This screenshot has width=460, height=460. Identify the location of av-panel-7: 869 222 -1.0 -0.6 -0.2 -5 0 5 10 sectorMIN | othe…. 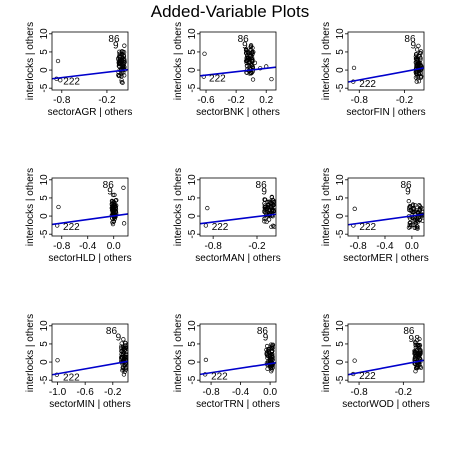
(78, 362).